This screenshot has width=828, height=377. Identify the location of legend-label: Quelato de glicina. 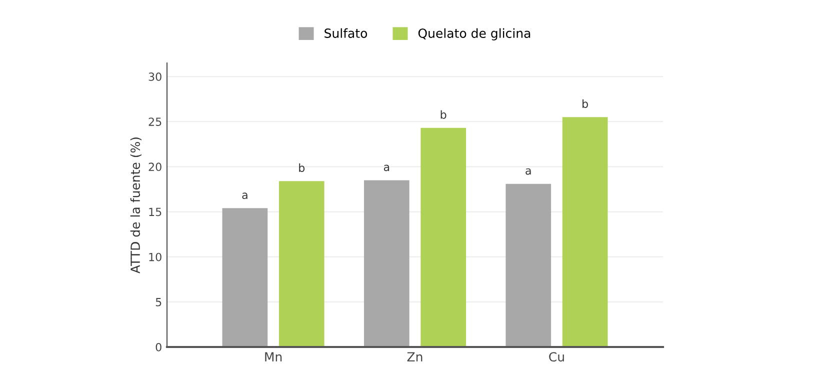
(474, 34).